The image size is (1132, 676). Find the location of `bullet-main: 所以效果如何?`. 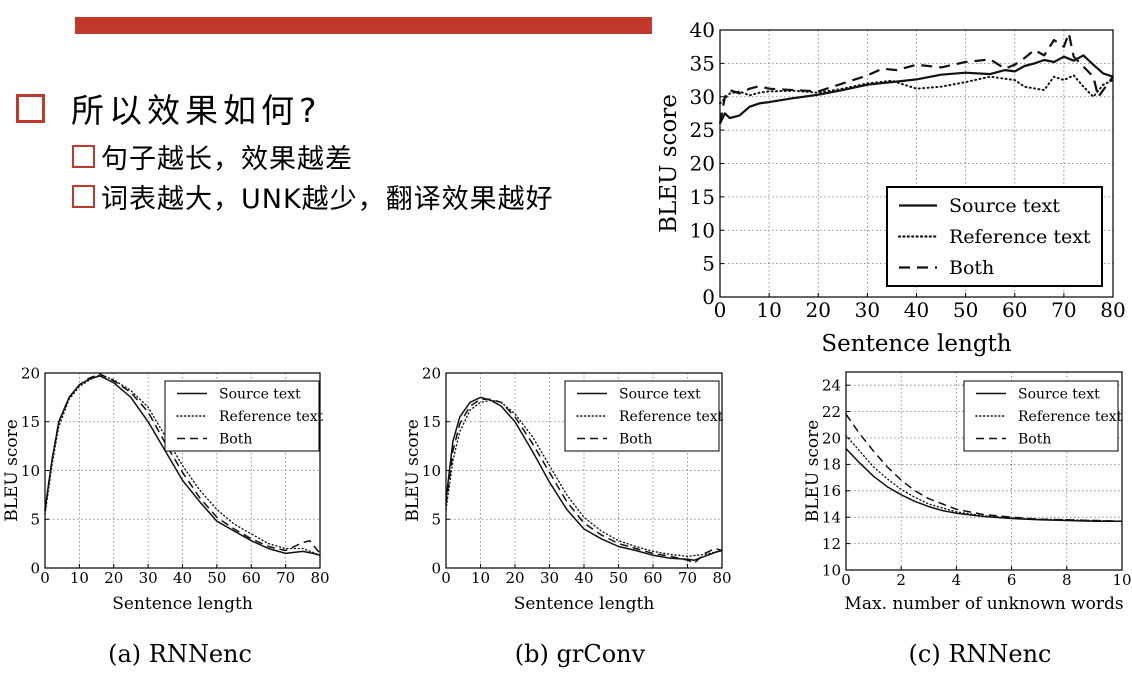

bullet-main: 所以效果如何? is located at coordinates (169, 108).